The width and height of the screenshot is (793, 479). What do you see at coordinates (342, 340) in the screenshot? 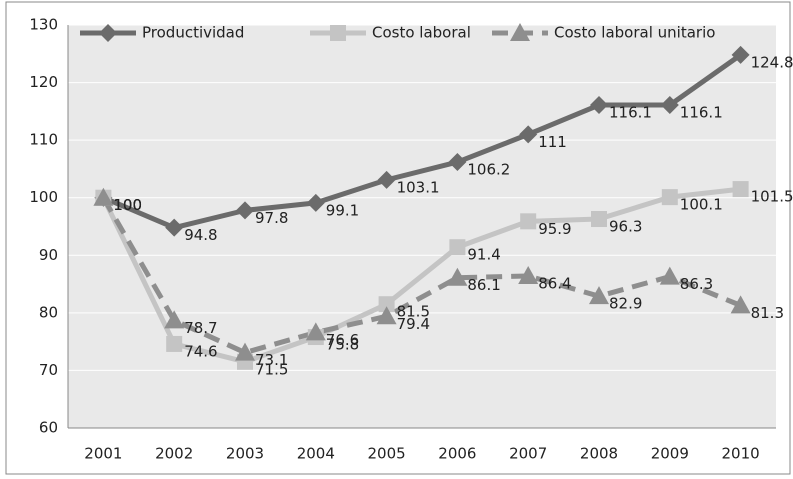
I see `data-label: 76.6` at bounding box center [342, 340].